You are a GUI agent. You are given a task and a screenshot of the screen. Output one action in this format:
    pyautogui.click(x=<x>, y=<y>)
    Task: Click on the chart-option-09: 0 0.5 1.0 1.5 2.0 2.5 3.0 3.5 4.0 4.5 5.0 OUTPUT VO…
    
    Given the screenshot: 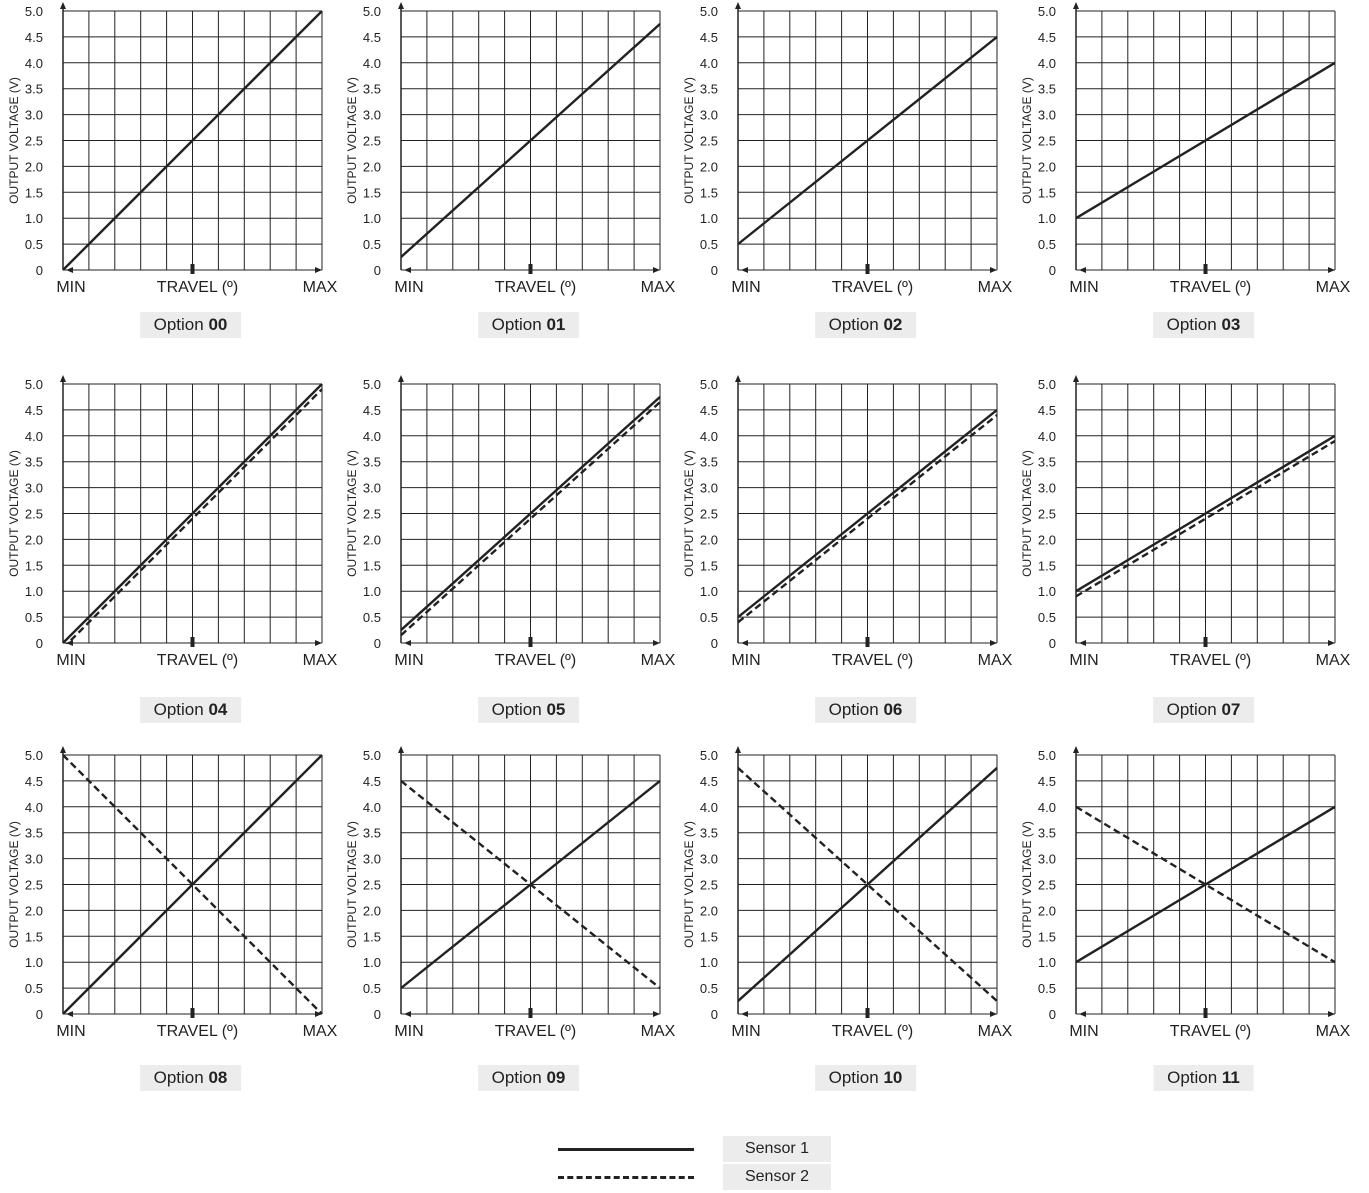 What is the action you would take?
    pyautogui.click(x=511, y=895)
    